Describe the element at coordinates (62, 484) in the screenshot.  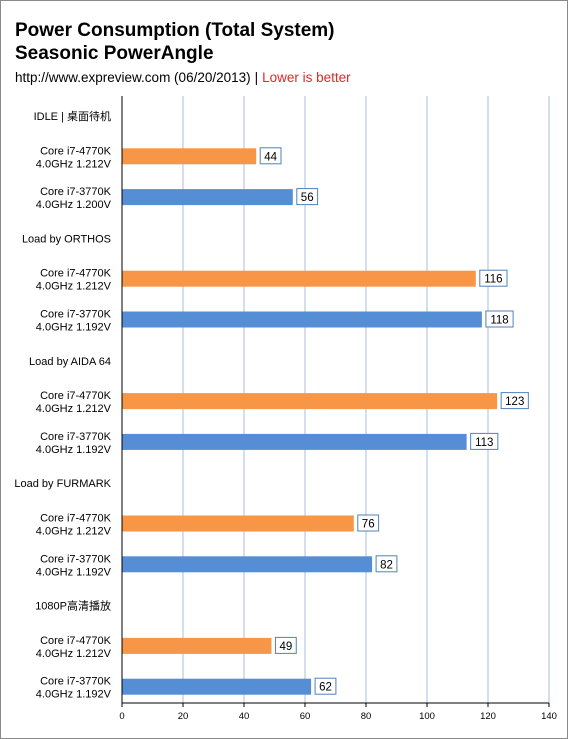
I see `group-label: Load by FURMARK` at that location.